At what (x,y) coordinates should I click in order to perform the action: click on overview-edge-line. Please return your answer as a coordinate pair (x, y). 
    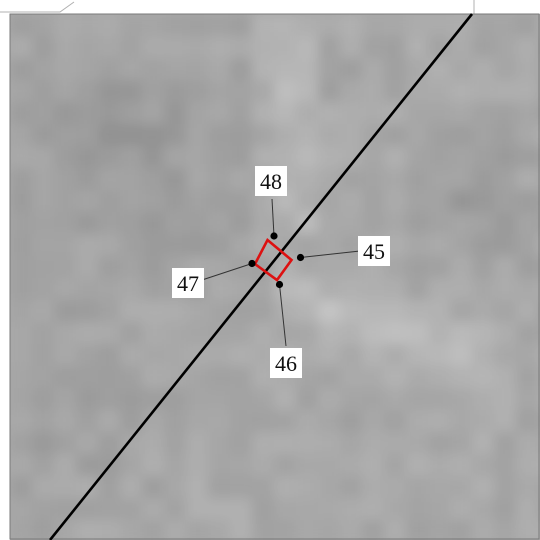
    Looking at the image, I should click on (37, 7).